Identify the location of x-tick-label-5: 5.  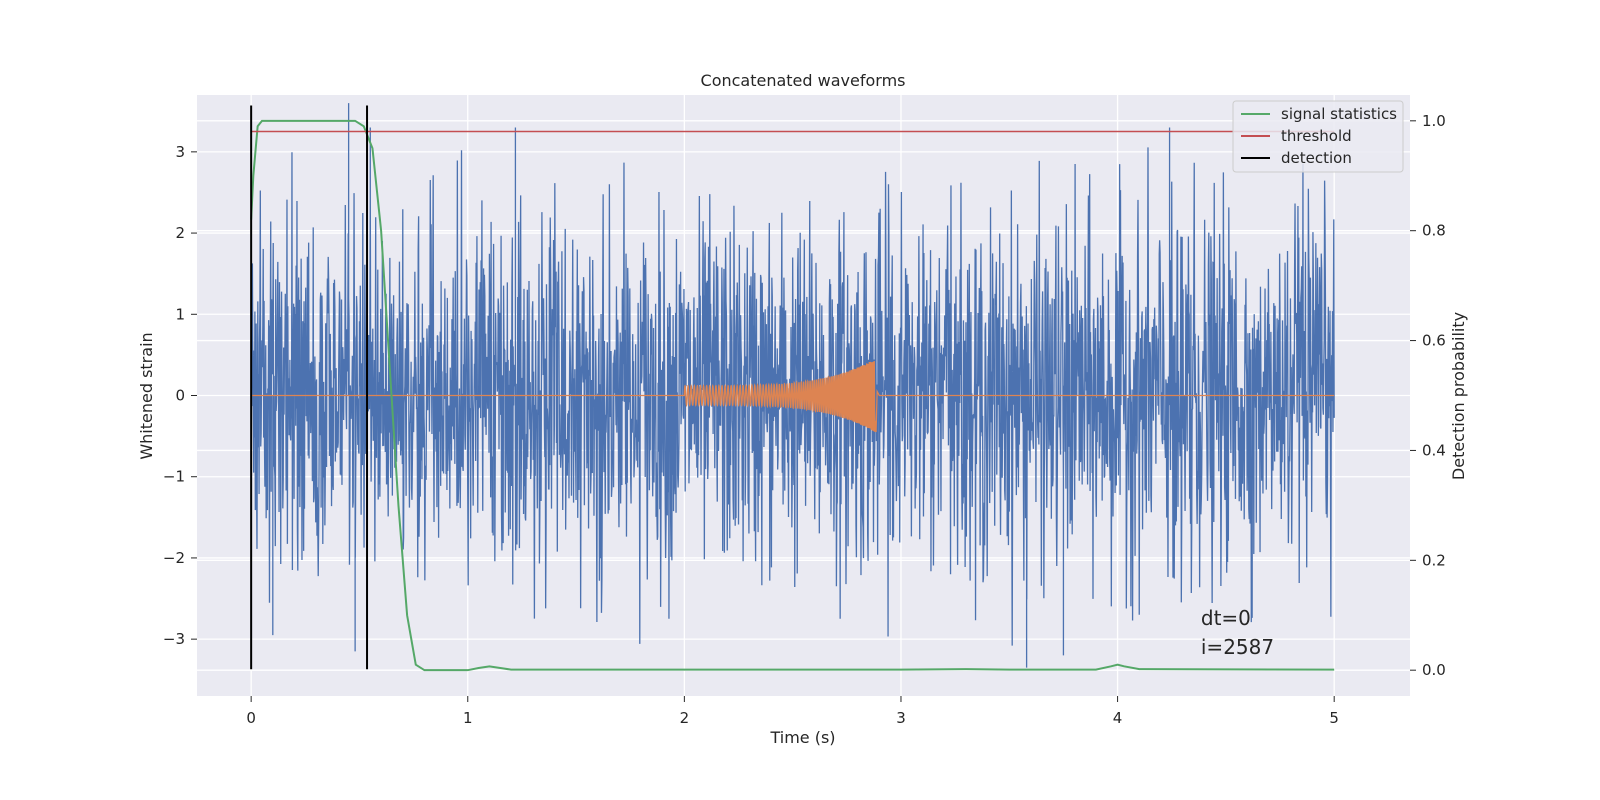
(1334, 718).